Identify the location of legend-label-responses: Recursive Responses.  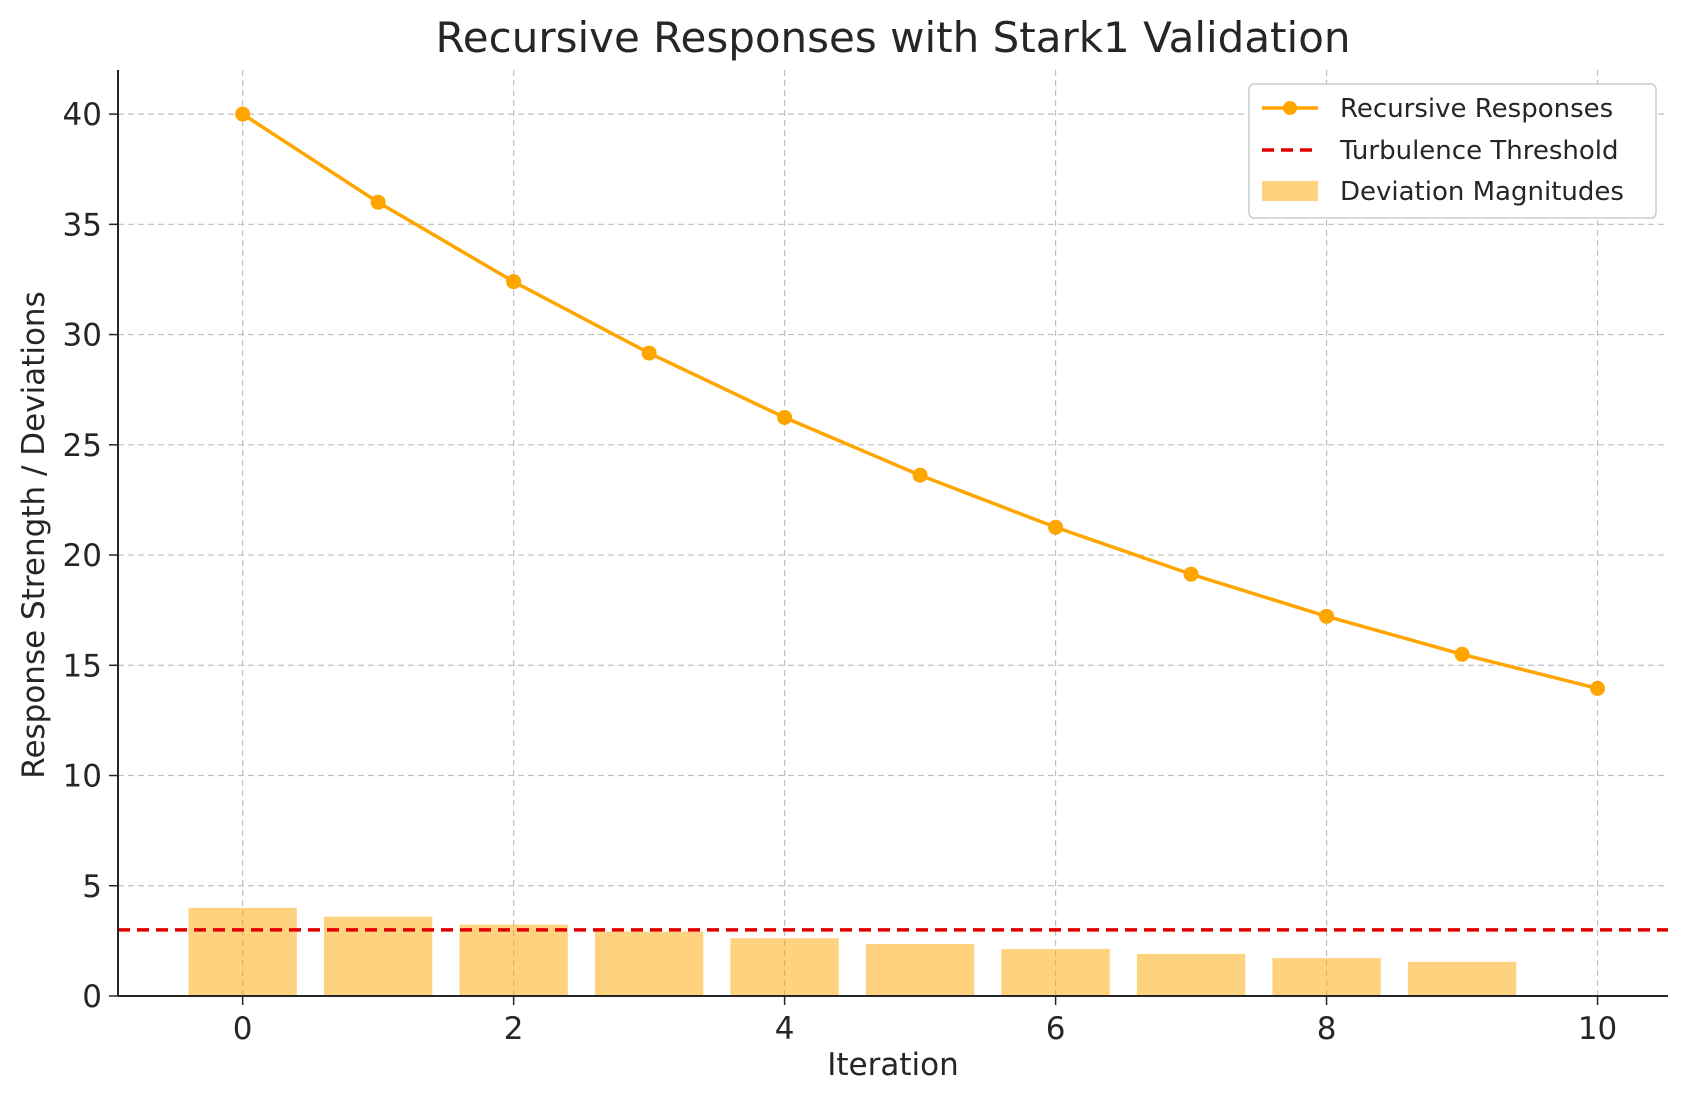
(1476, 109).